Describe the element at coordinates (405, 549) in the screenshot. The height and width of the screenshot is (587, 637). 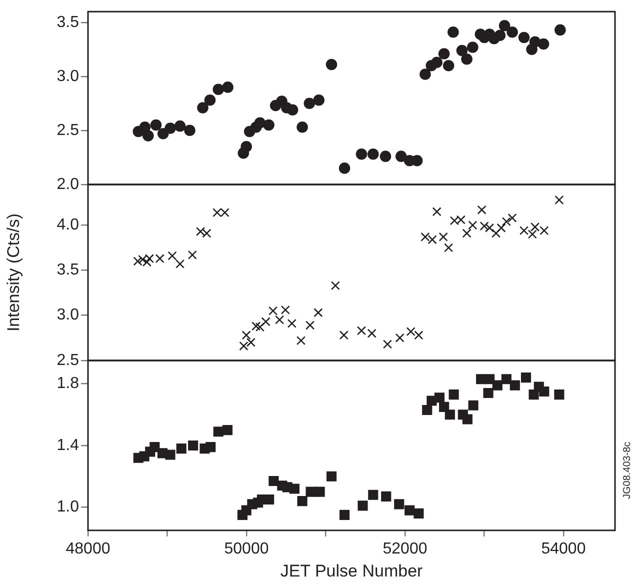
I see `x-tick-label: 52000` at that location.